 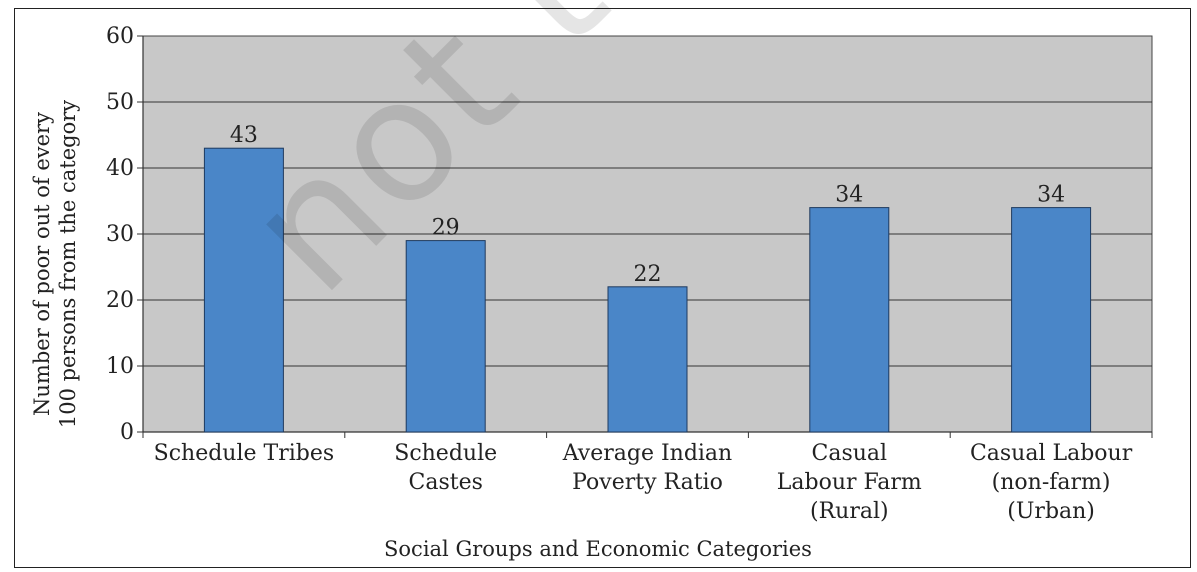 What do you see at coordinates (127, 432) in the screenshot?
I see `y-tick-label: 0` at bounding box center [127, 432].